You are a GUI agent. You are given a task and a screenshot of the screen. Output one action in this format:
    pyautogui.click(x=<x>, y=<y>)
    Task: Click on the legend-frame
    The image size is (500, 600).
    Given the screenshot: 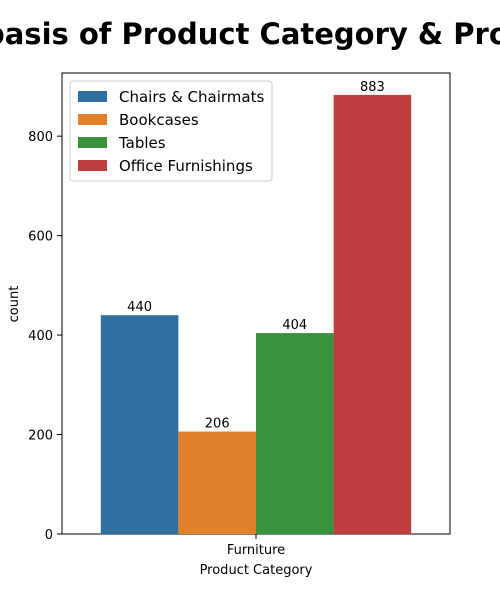 What is the action you would take?
    pyautogui.click(x=171, y=131)
    